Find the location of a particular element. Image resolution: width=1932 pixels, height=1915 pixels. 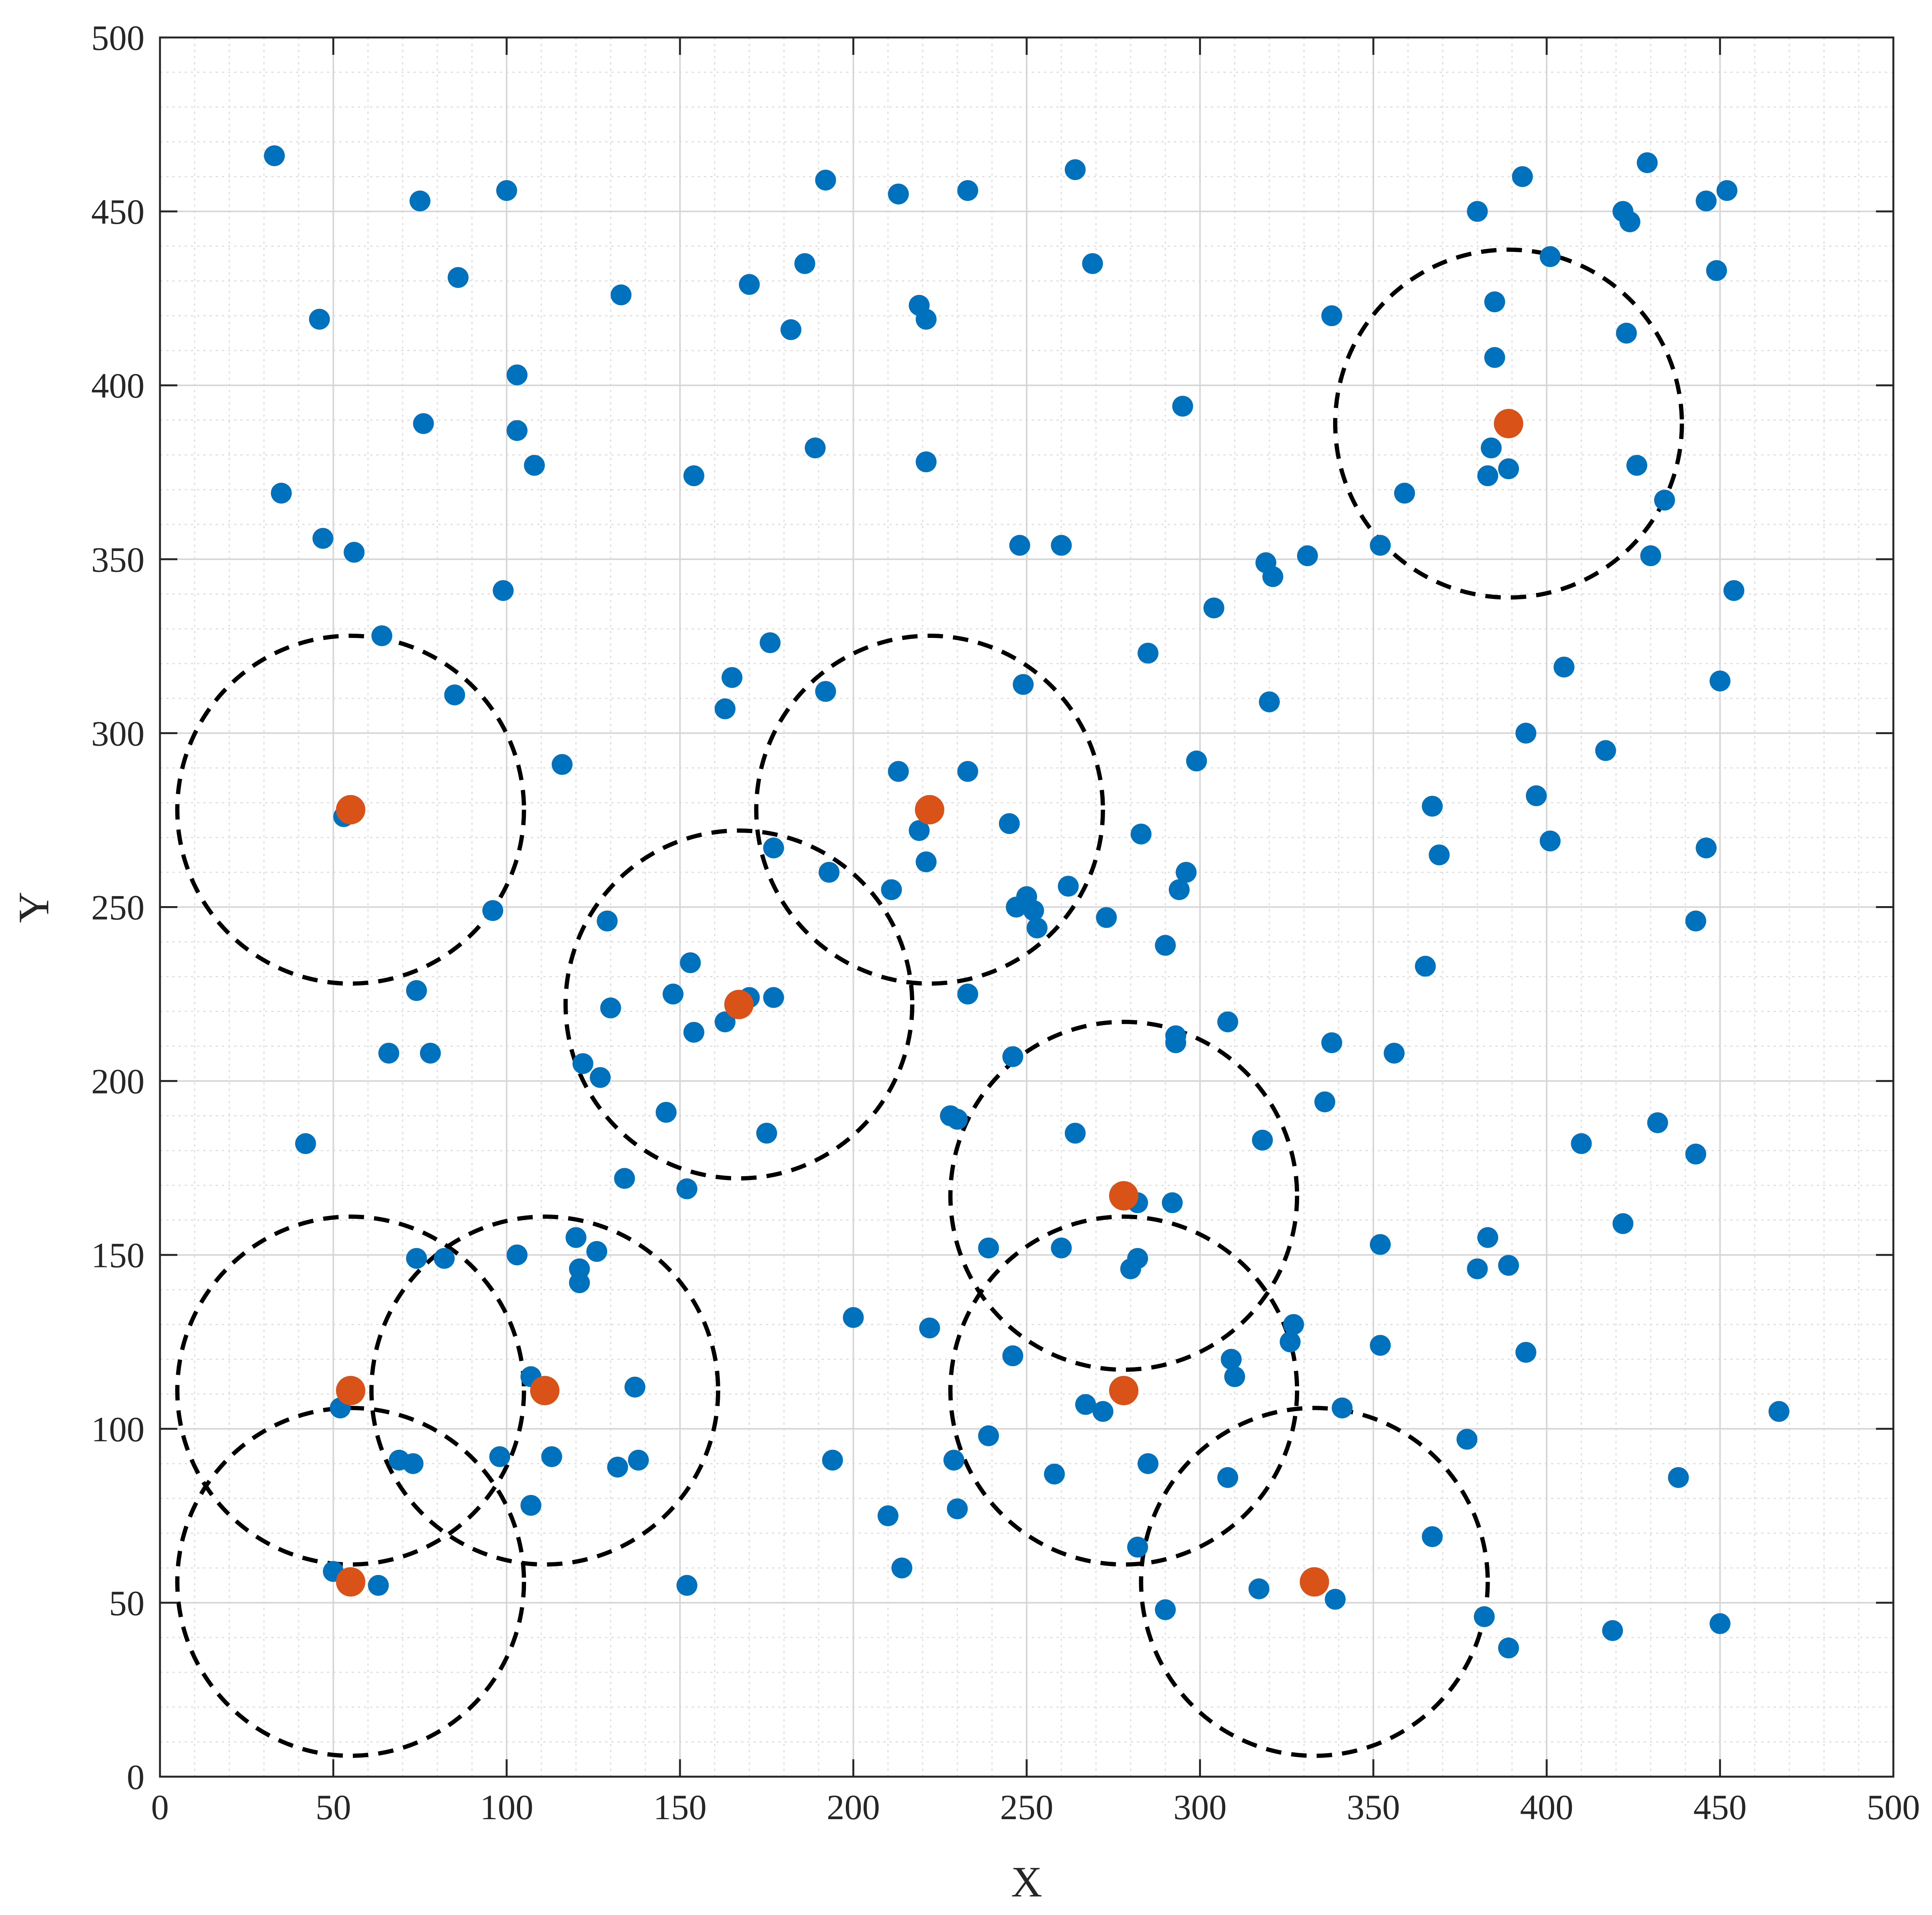

x-tick-label: 0 is located at coordinates (160, 1807).